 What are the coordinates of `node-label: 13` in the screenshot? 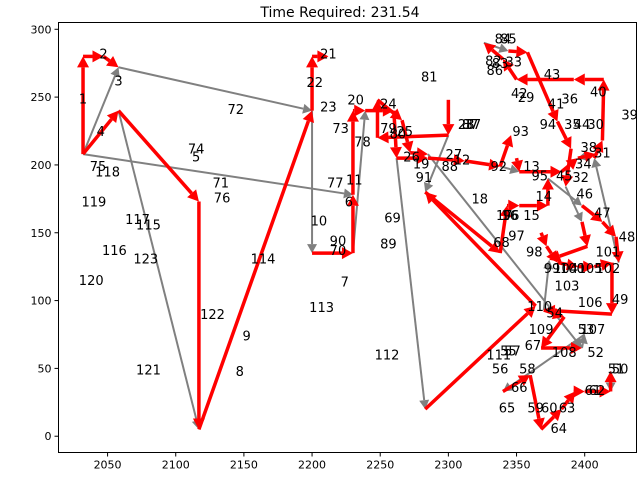 It's located at (531, 167).